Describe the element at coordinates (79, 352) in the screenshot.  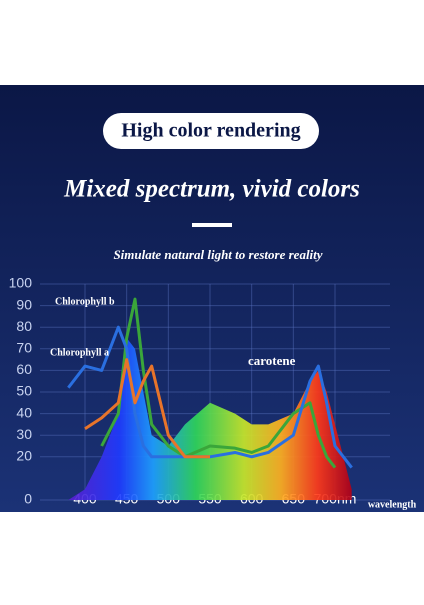
I see `series-label: Chlorophyll a` at that location.